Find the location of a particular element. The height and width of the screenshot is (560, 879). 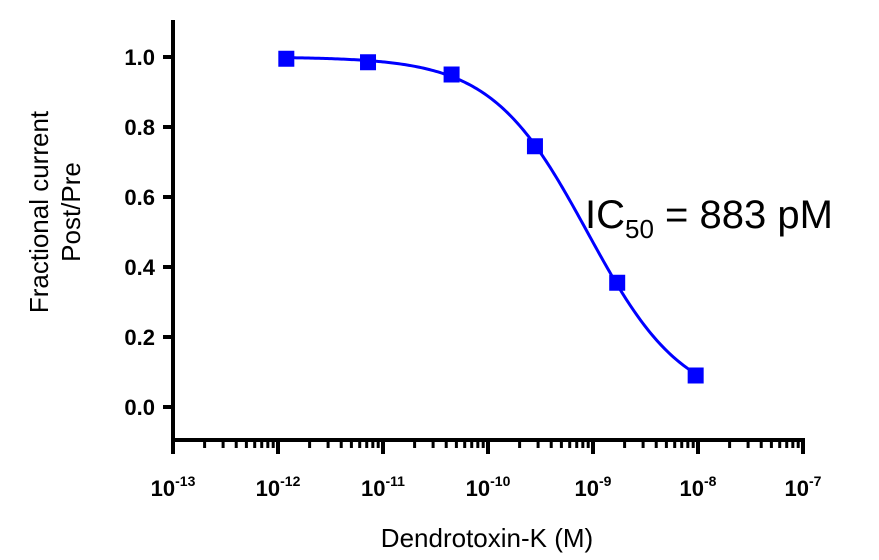

x-tick-label-exponent-1: -12 is located at coordinates (290, 481).